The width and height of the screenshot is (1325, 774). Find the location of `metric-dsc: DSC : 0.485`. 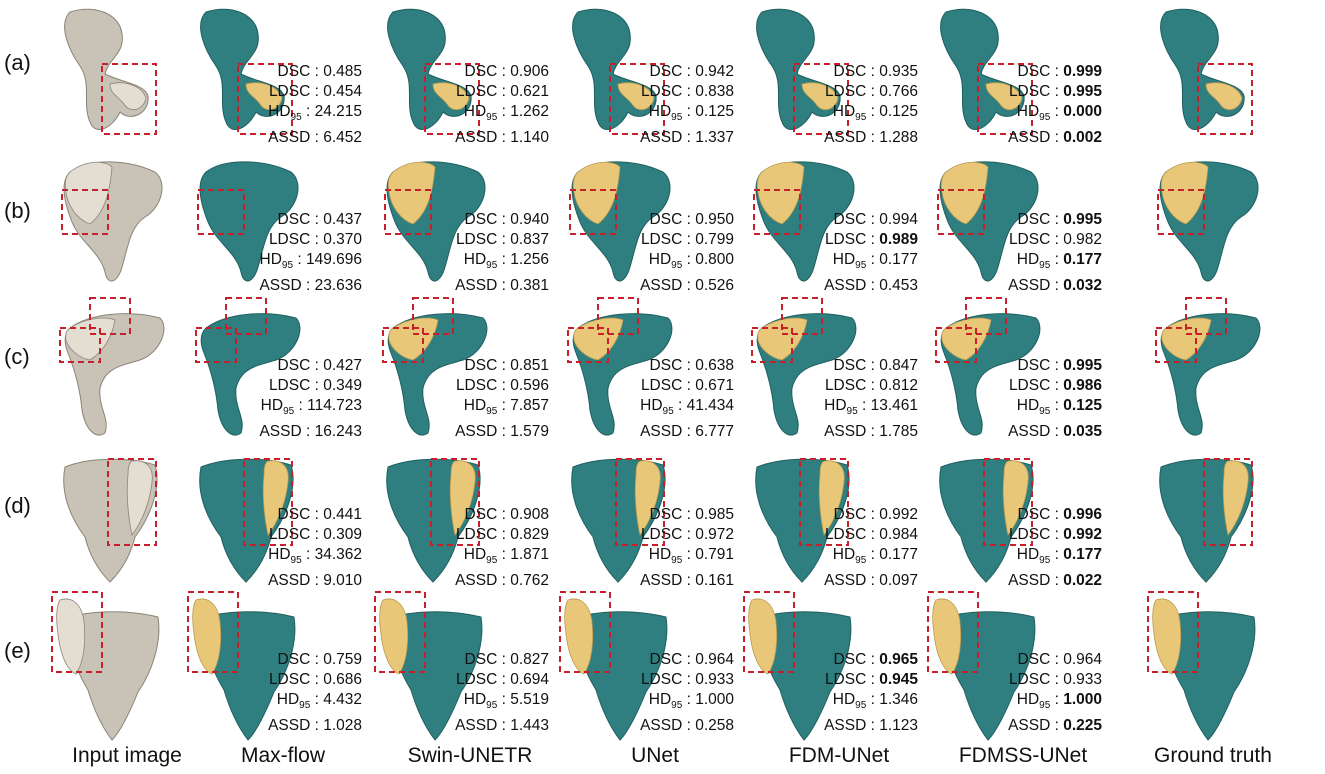

metric-dsc: DSC : 0.485 is located at coordinates (319, 71).